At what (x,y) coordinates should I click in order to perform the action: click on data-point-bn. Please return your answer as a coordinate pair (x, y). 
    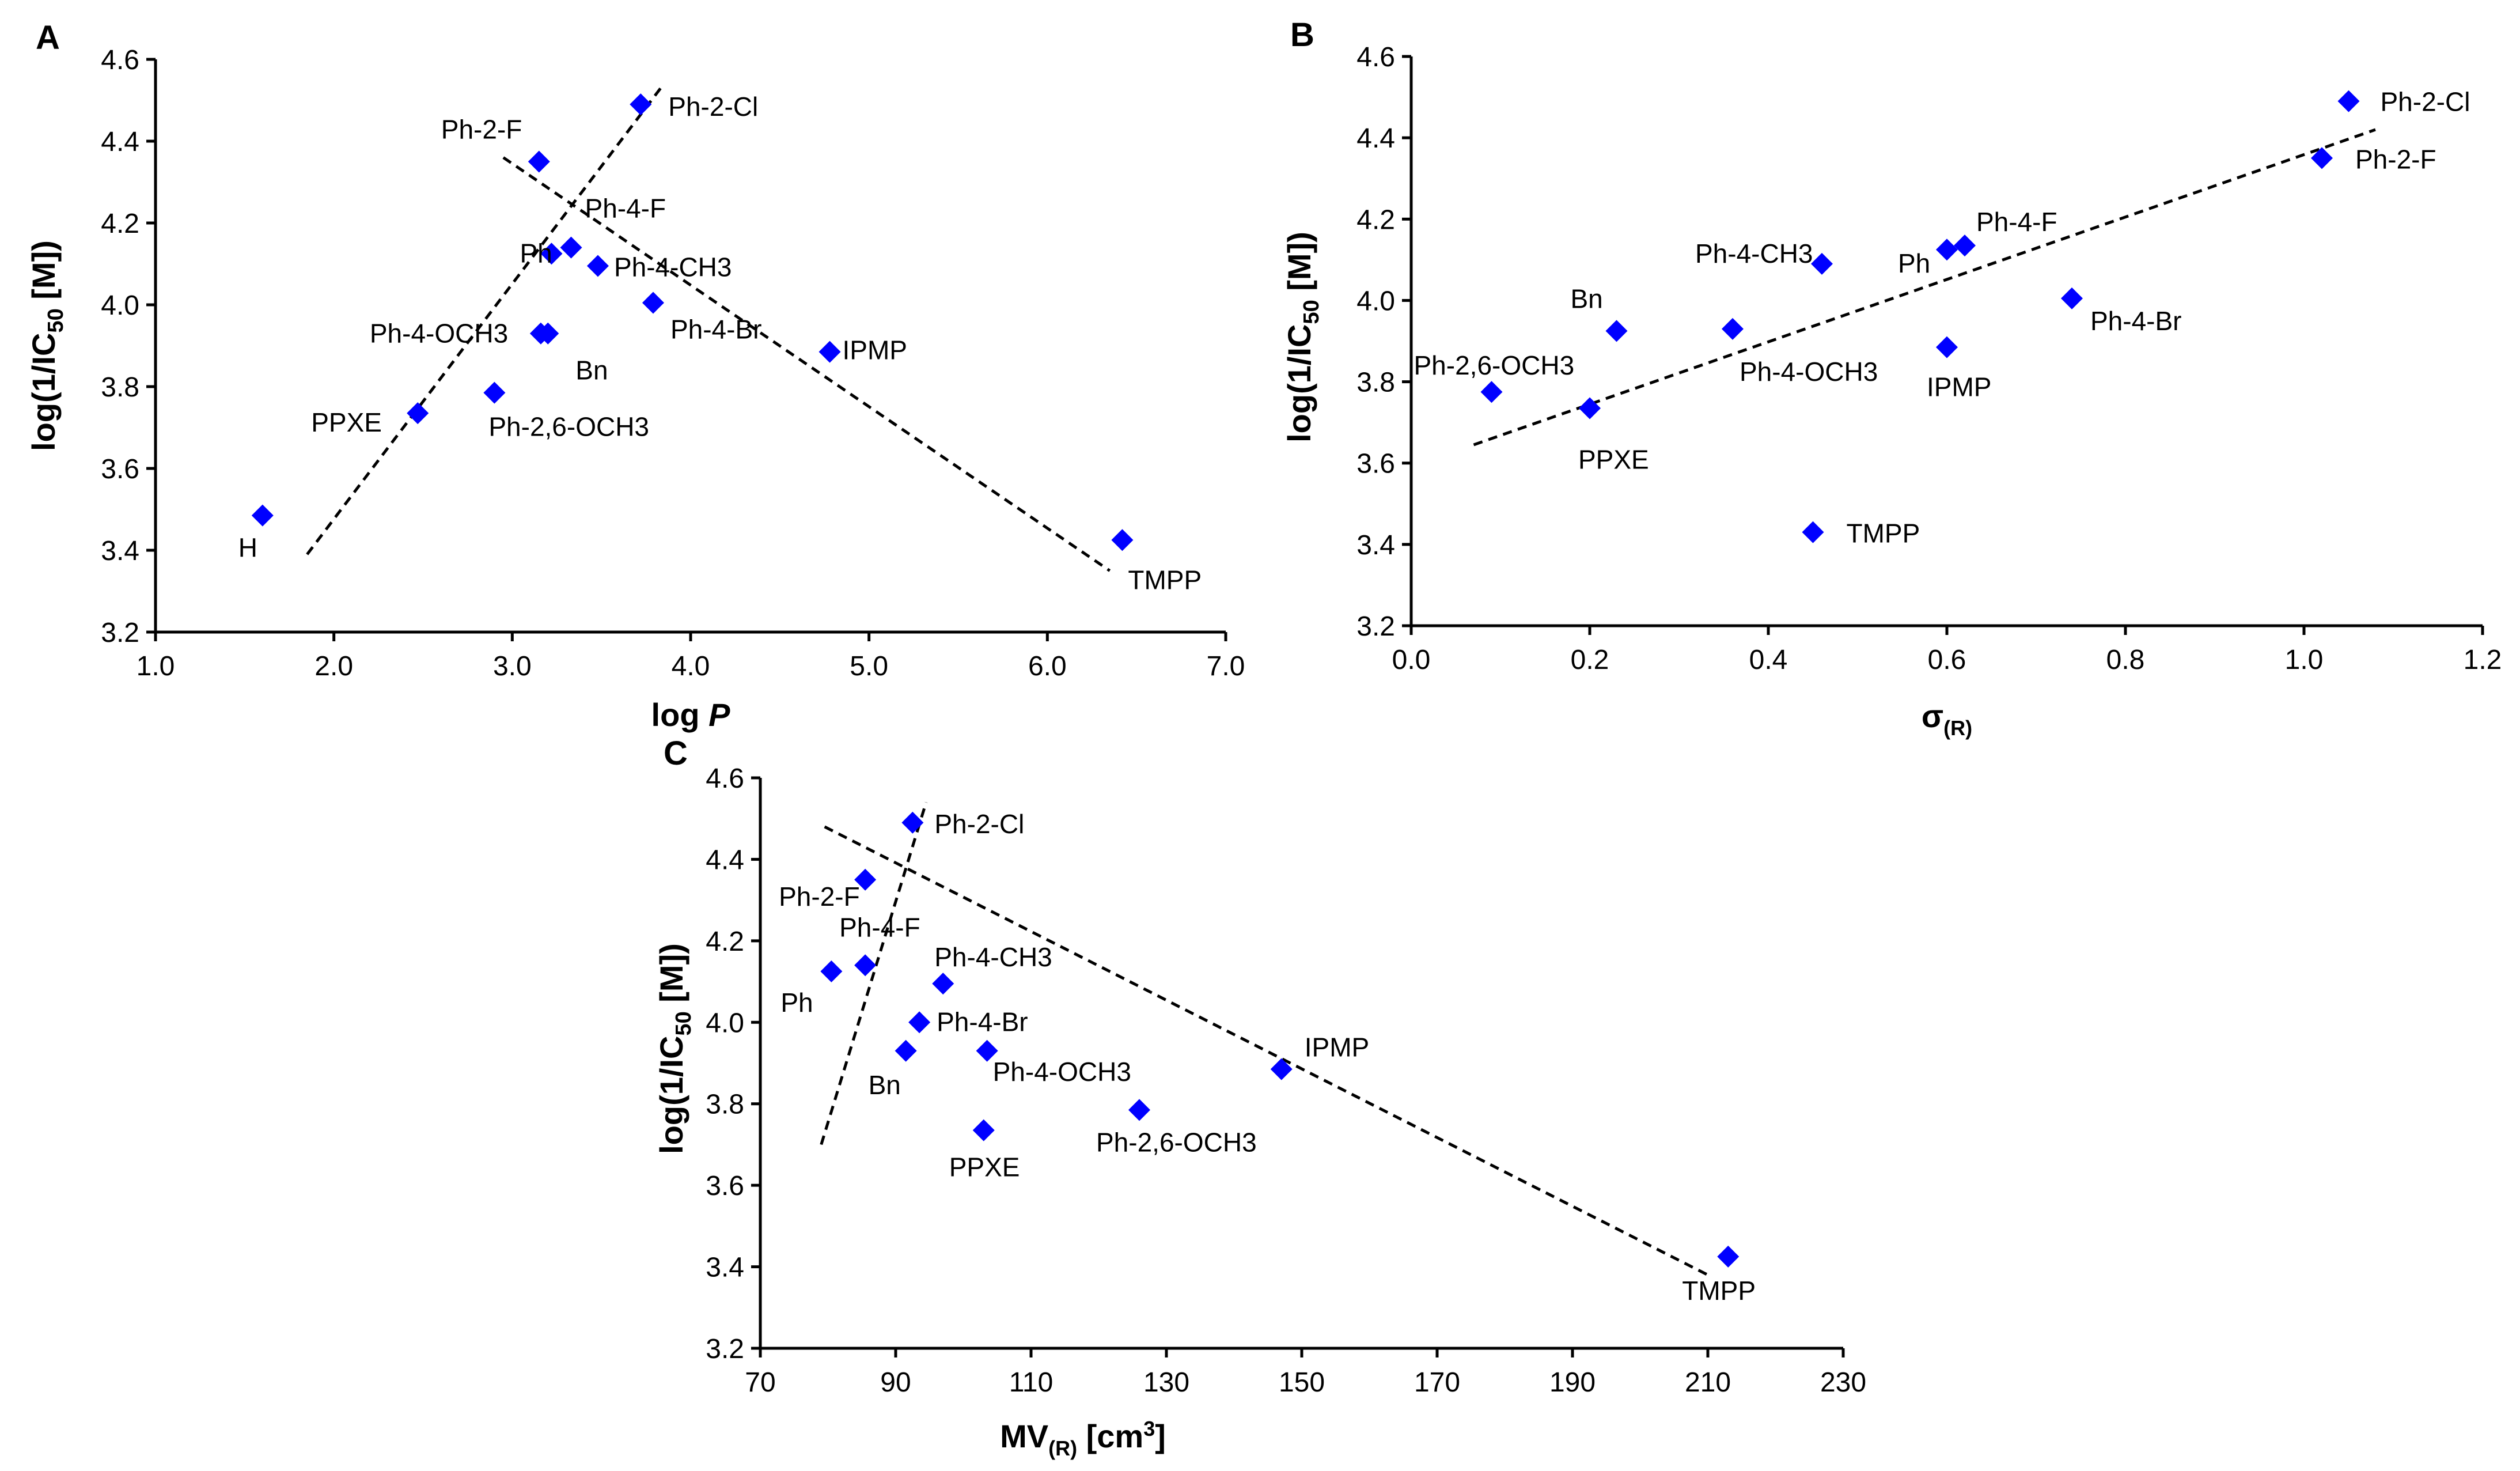
    Looking at the image, I should click on (906, 1050).